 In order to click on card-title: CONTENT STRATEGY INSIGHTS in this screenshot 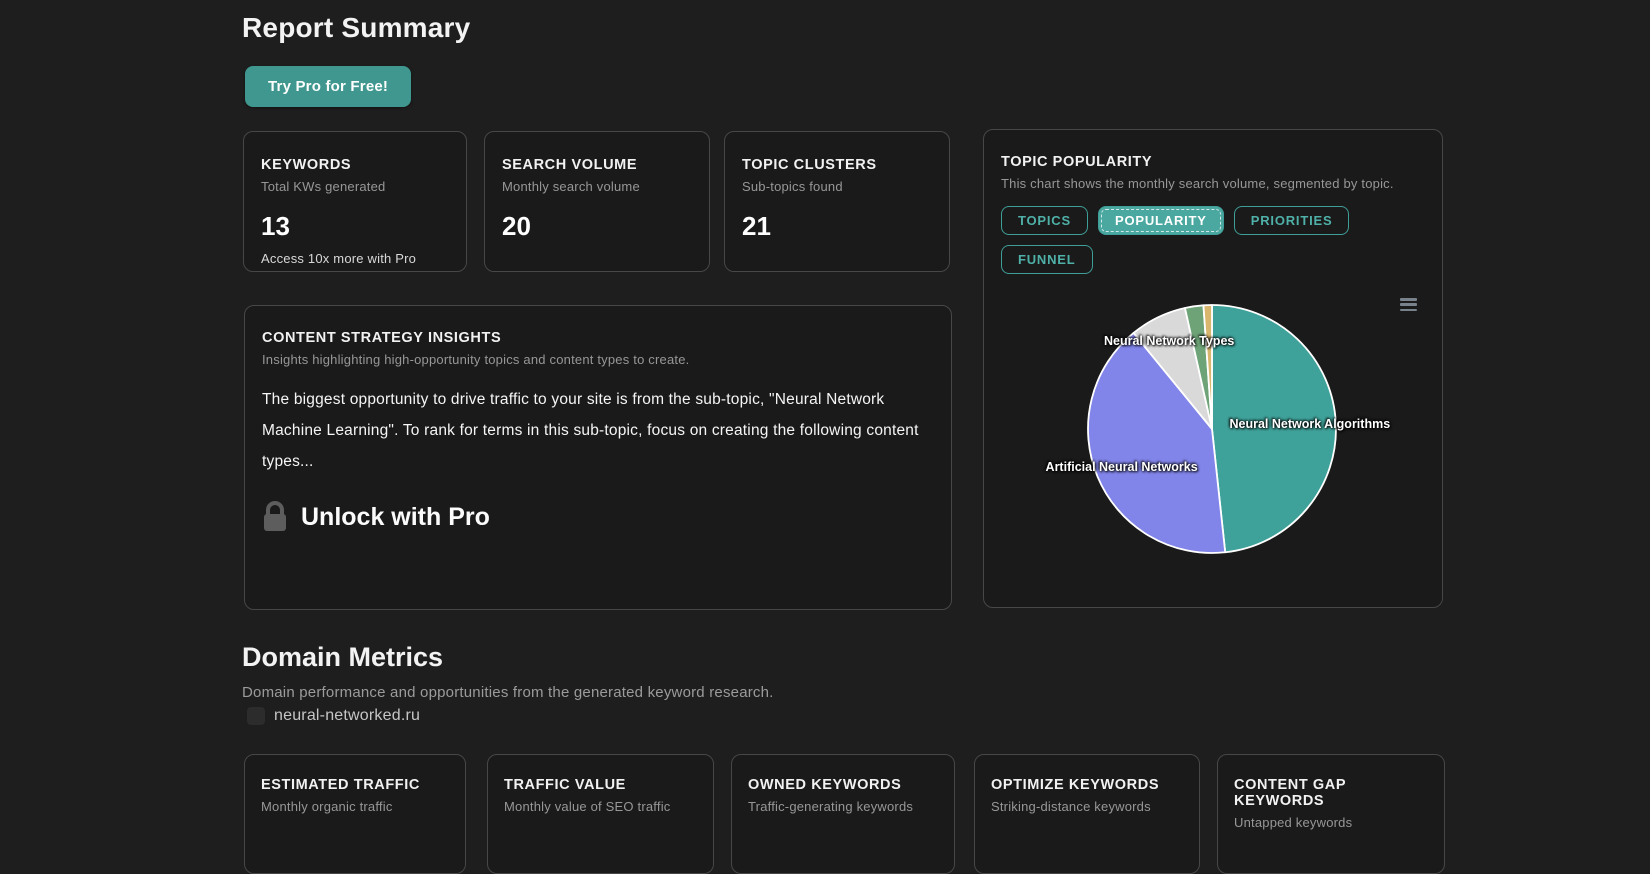, I will do `click(382, 338)`.